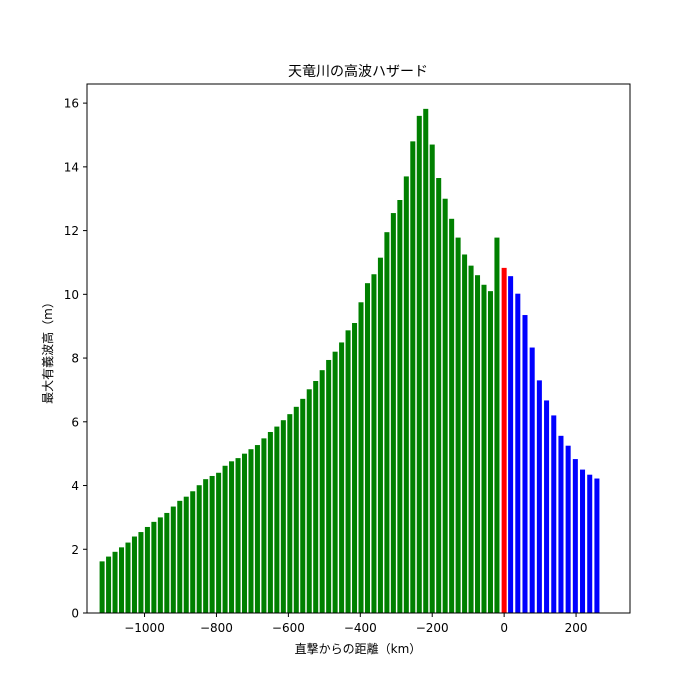 Image resolution: width=700 pixels, height=700 pixels. What do you see at coordinates (504, 628) in the screenshot?
I see `x-tick-label: 0` at bounding box center [504, 628].